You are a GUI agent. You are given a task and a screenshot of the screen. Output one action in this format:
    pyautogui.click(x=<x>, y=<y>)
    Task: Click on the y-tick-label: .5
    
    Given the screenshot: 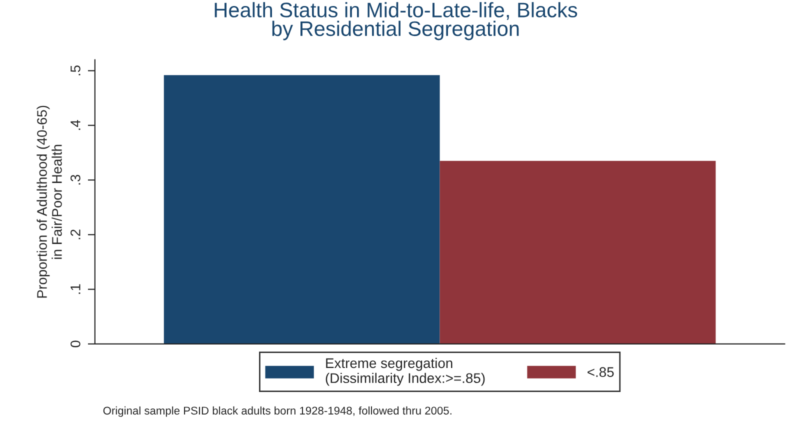 What is the action you would take?
    pyautogui.click(x=75, y=71)
    